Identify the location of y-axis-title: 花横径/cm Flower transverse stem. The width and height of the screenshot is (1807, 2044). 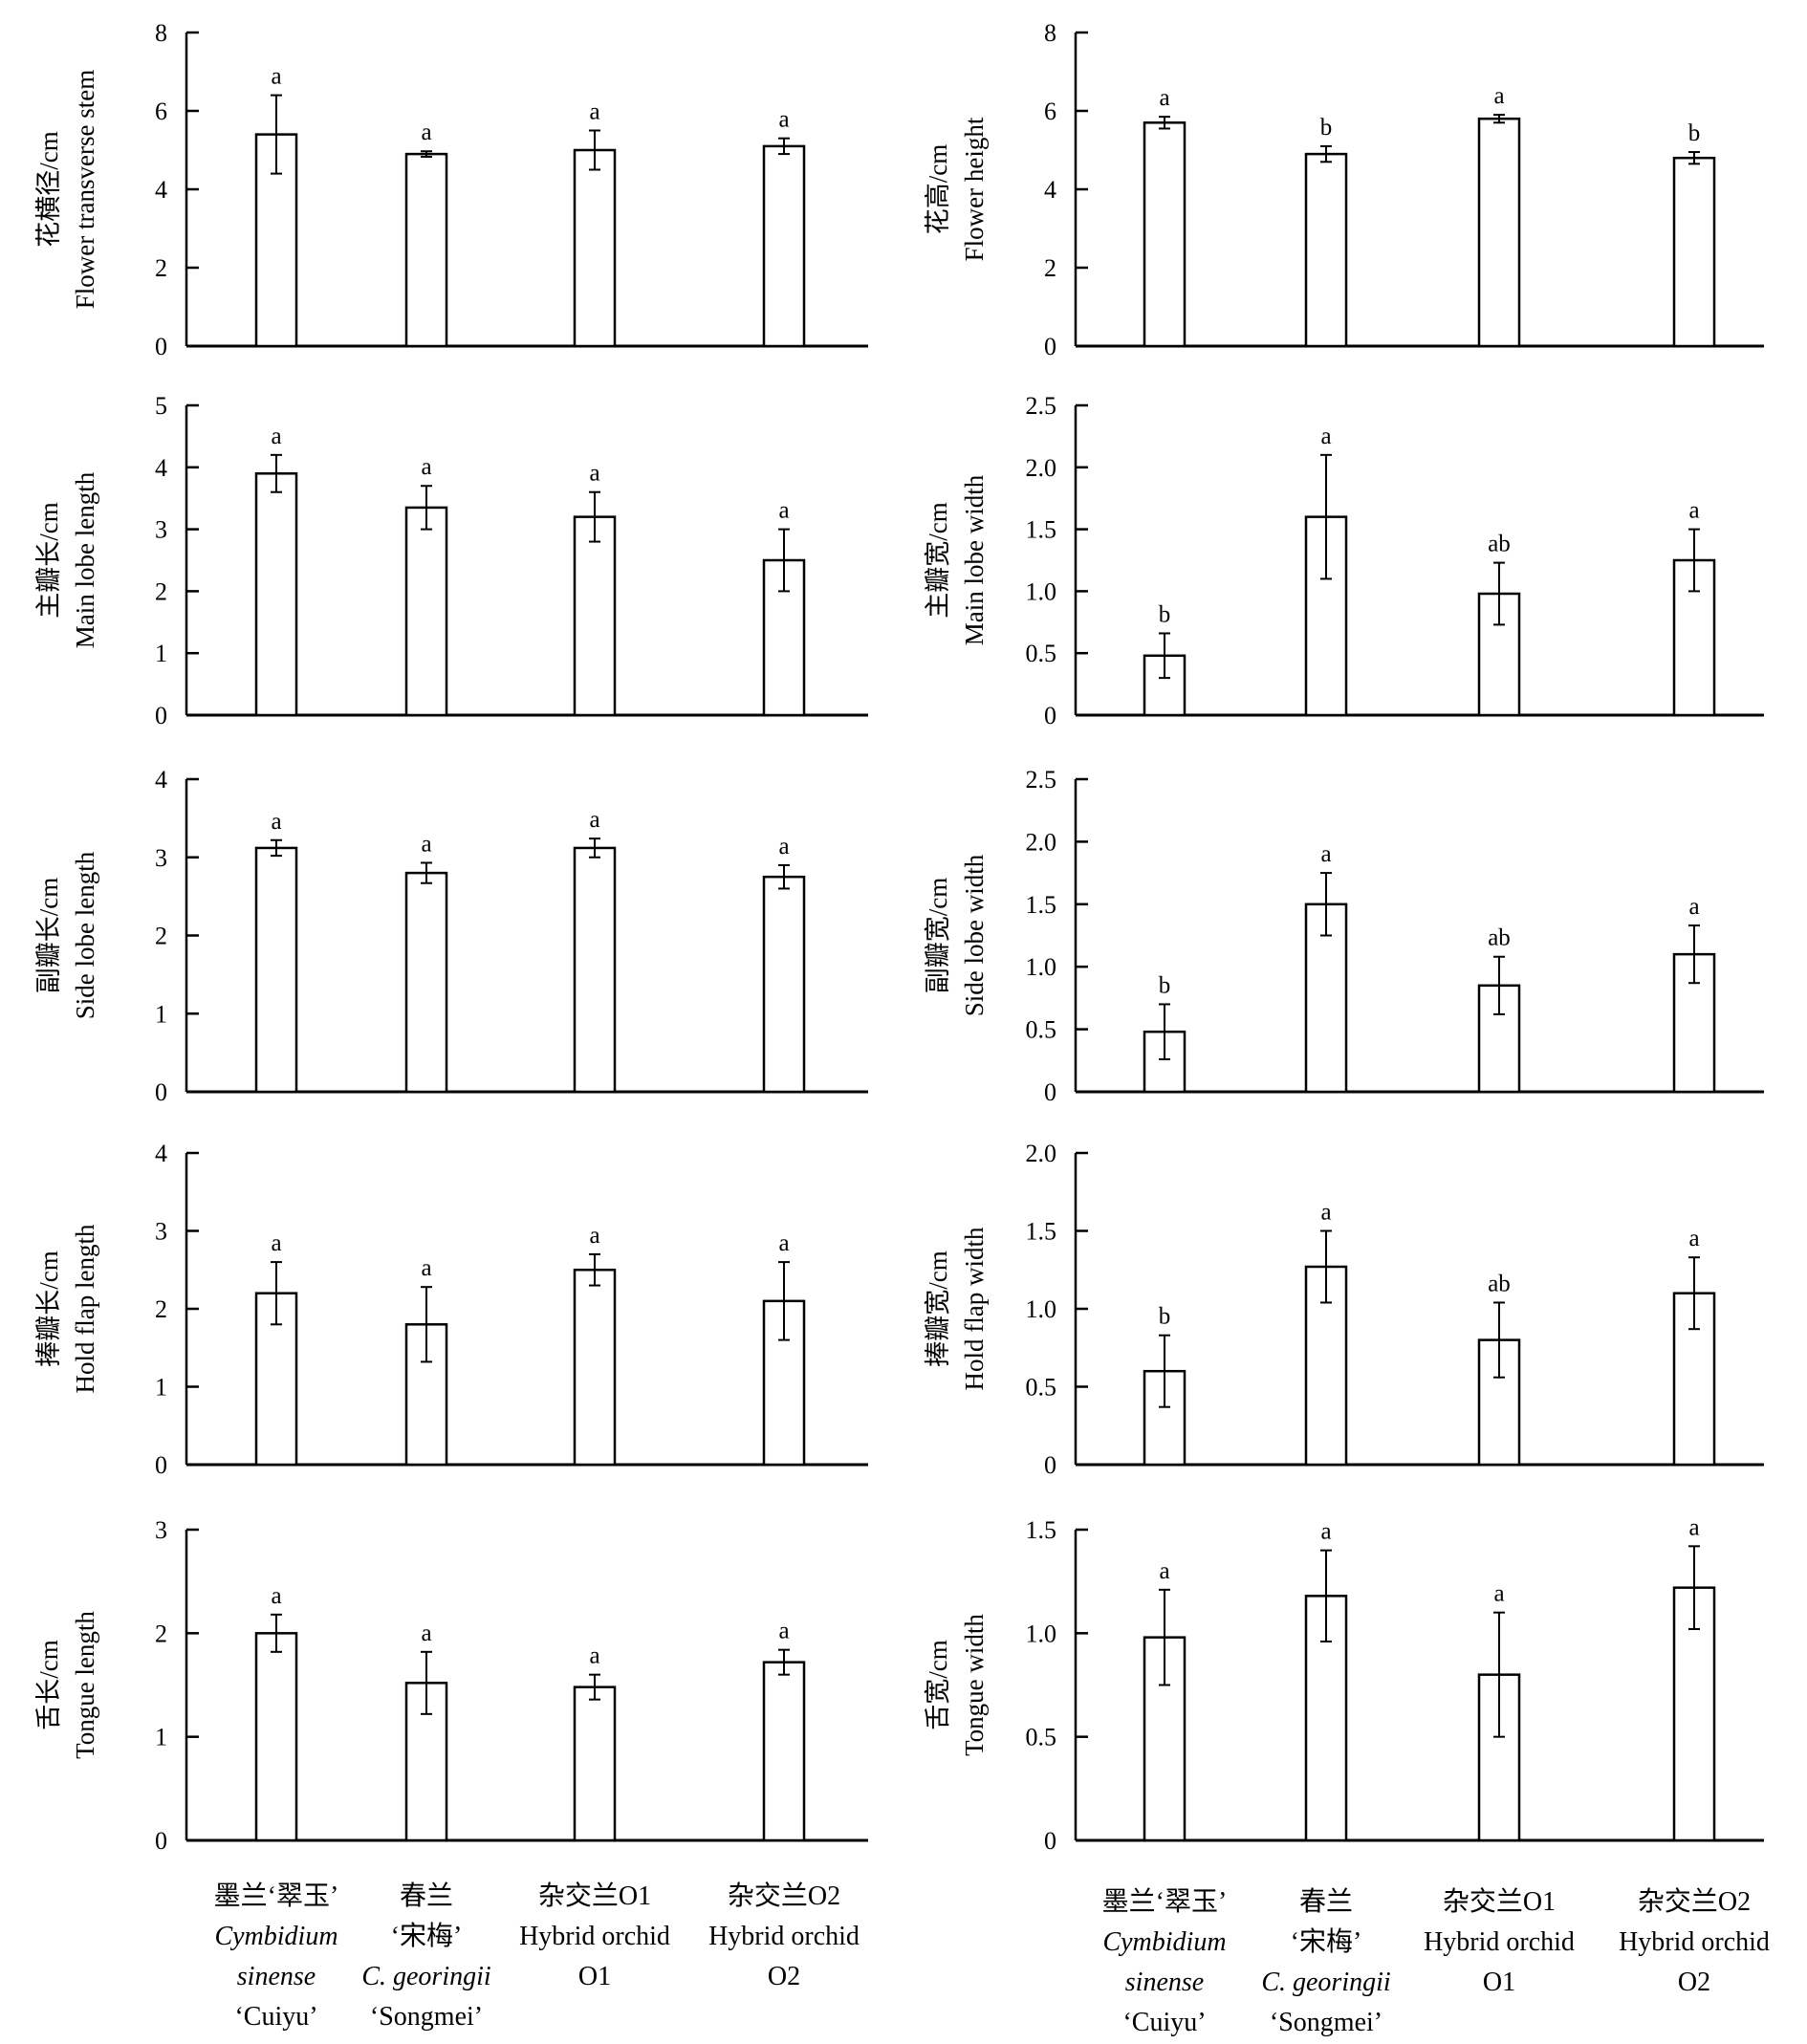
(66, 189).